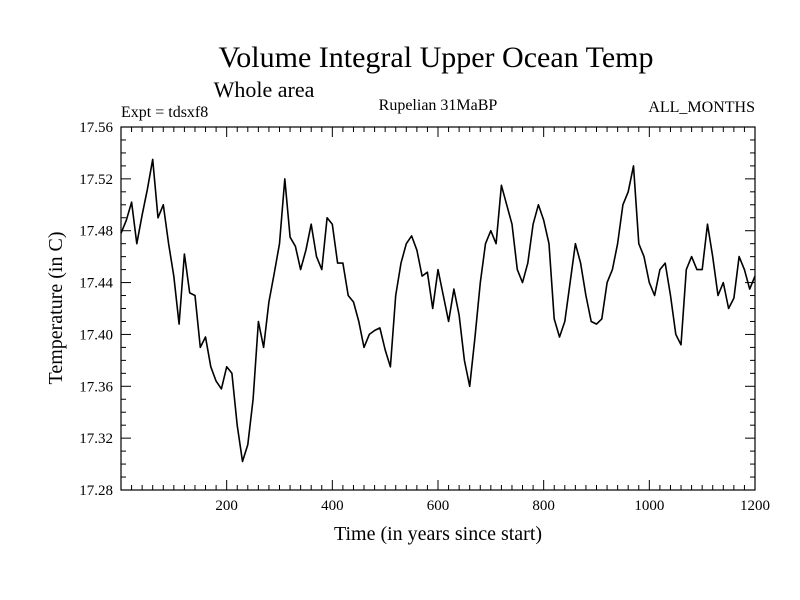 The image size is (800, 600). I want to click on x-tick-label: 600, so click(438, 506).